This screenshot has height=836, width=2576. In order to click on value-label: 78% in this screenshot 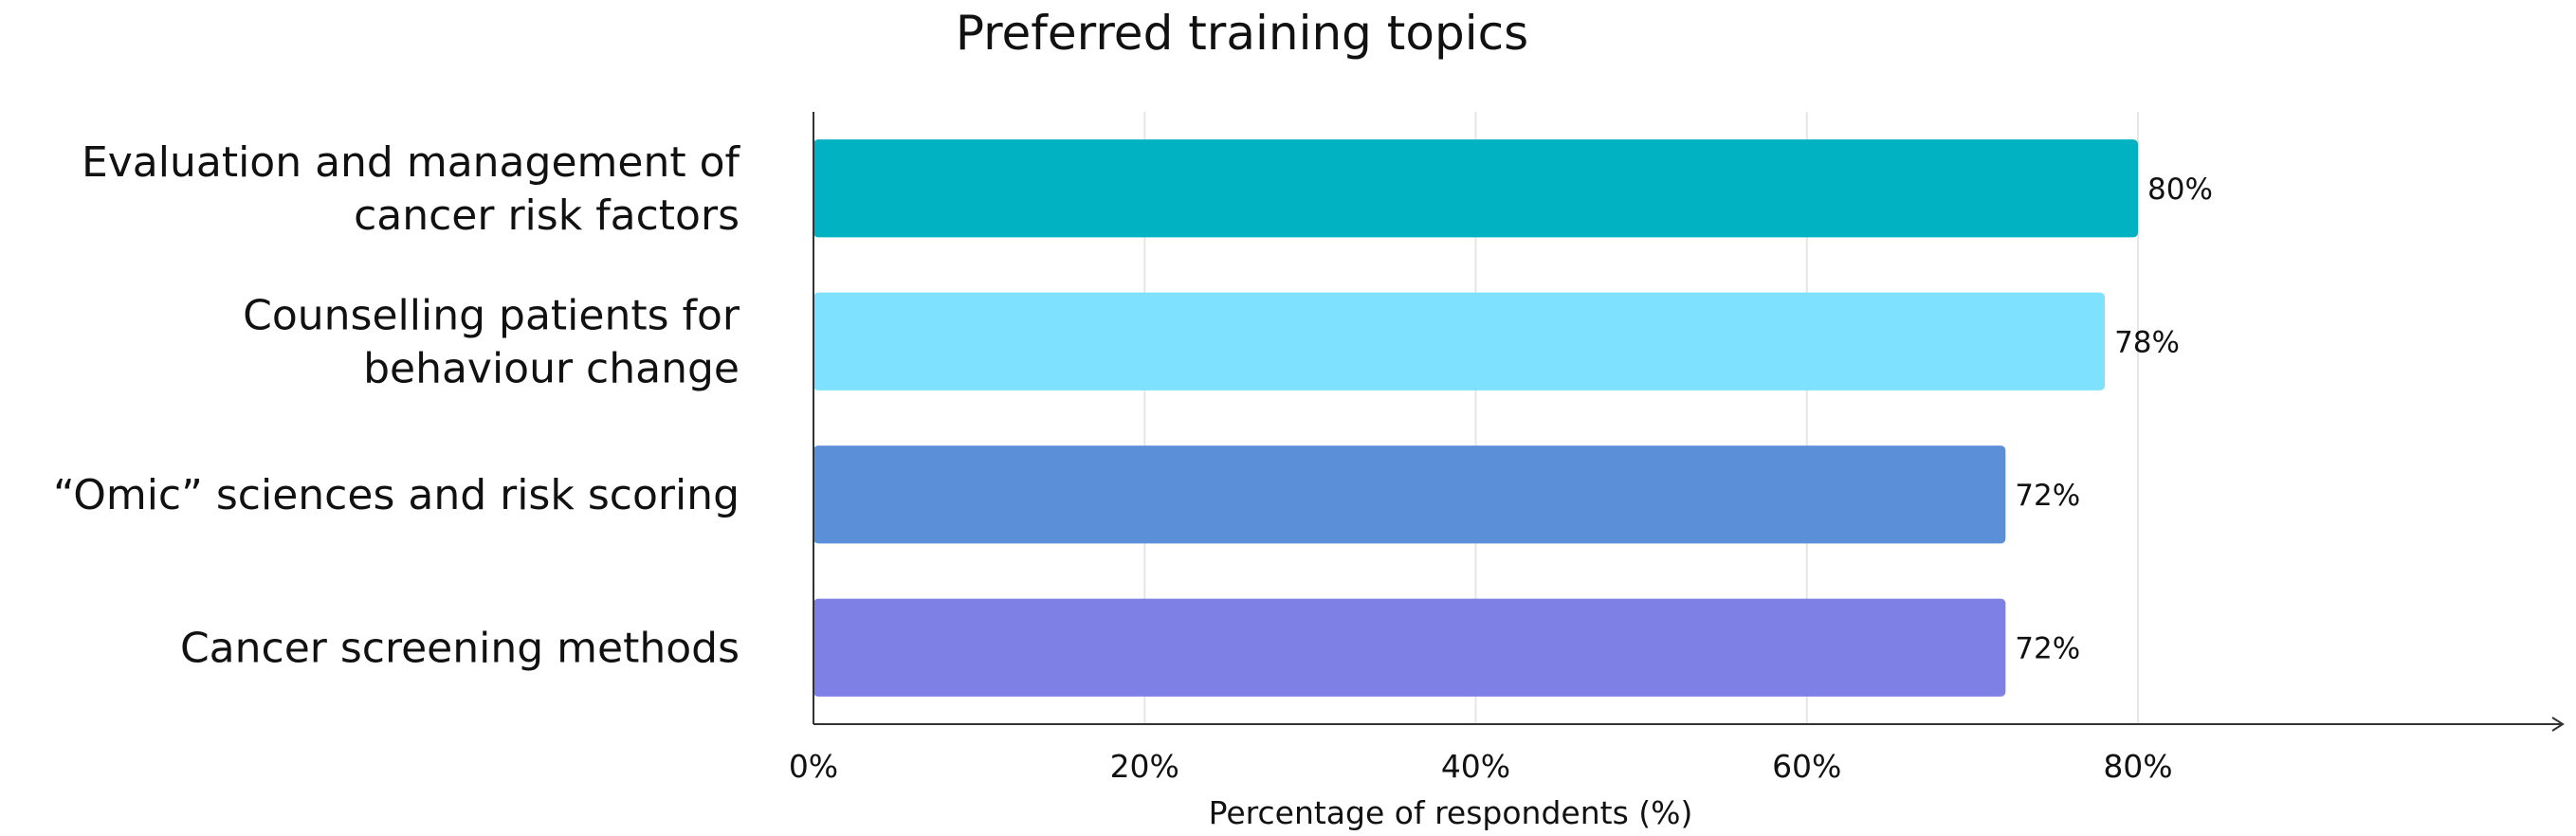, I will do `click(2147, 342)`.